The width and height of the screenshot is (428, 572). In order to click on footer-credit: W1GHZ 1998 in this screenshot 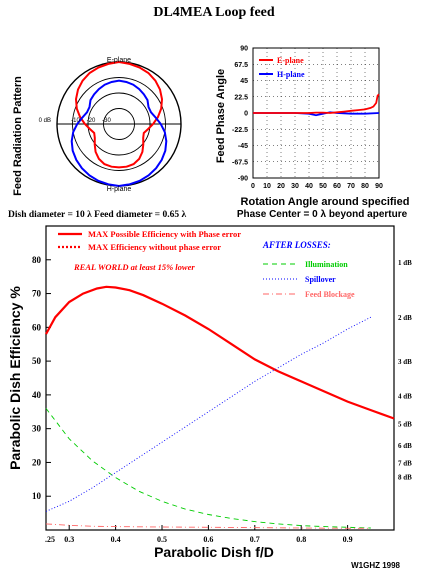, I will do `click(375, 565)`.